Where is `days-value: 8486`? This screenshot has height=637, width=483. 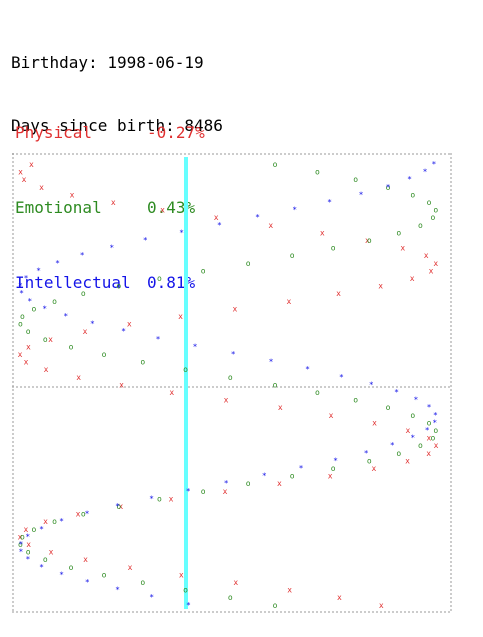
days-value: 8486 is located at coordinates (203, 125).